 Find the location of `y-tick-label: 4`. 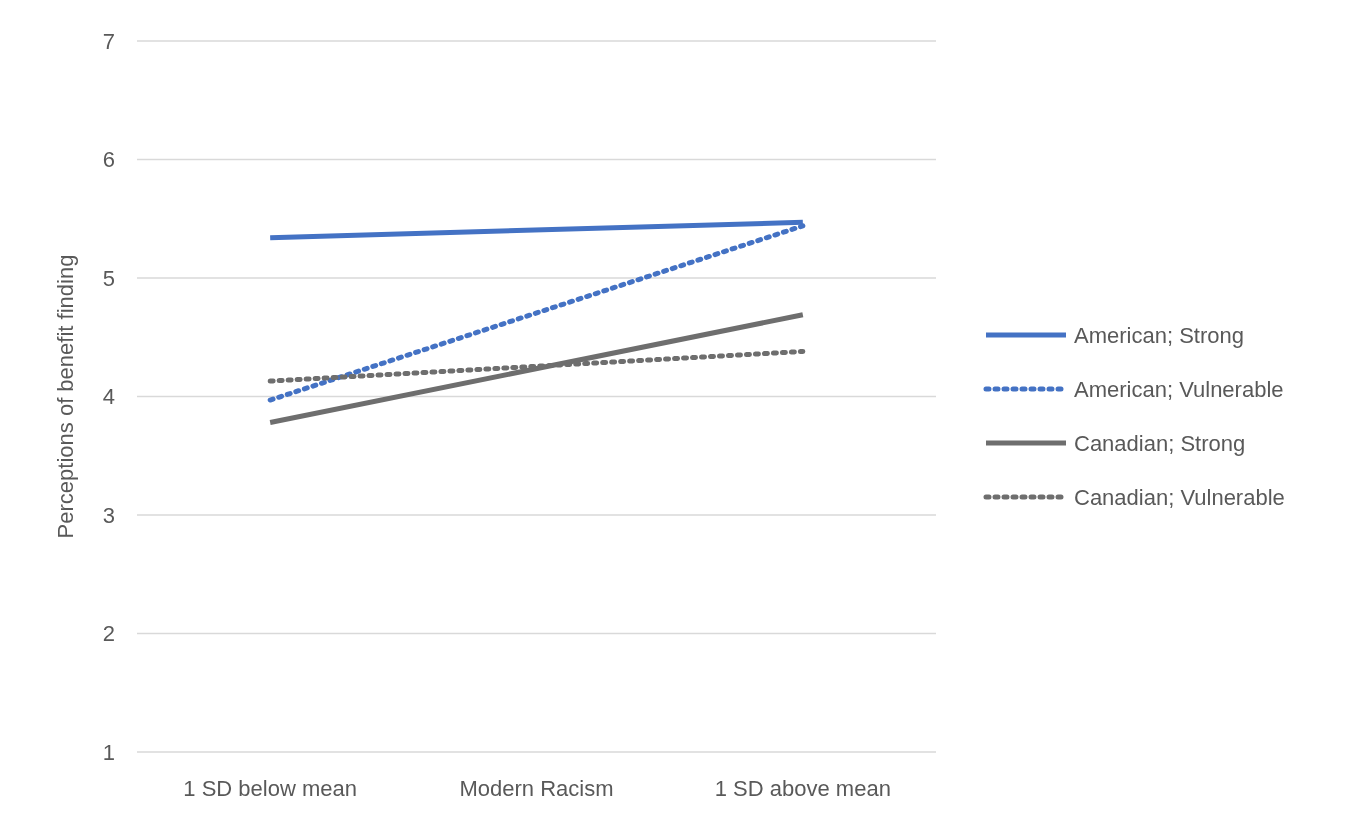

y-tick-label: 4 is located at coordinates (108, 397).